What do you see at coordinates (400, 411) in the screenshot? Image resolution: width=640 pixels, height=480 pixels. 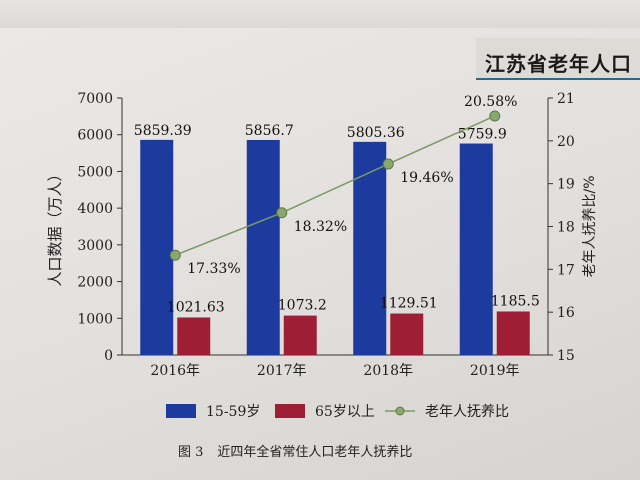 I see `legend-marker-ratio` at bounding box center [400, 411].